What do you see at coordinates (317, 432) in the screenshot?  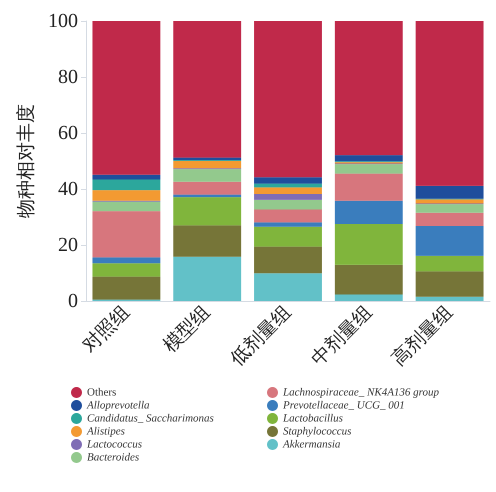 I see `legend-label: Staphylococcus` at bounding box center [317, 432].